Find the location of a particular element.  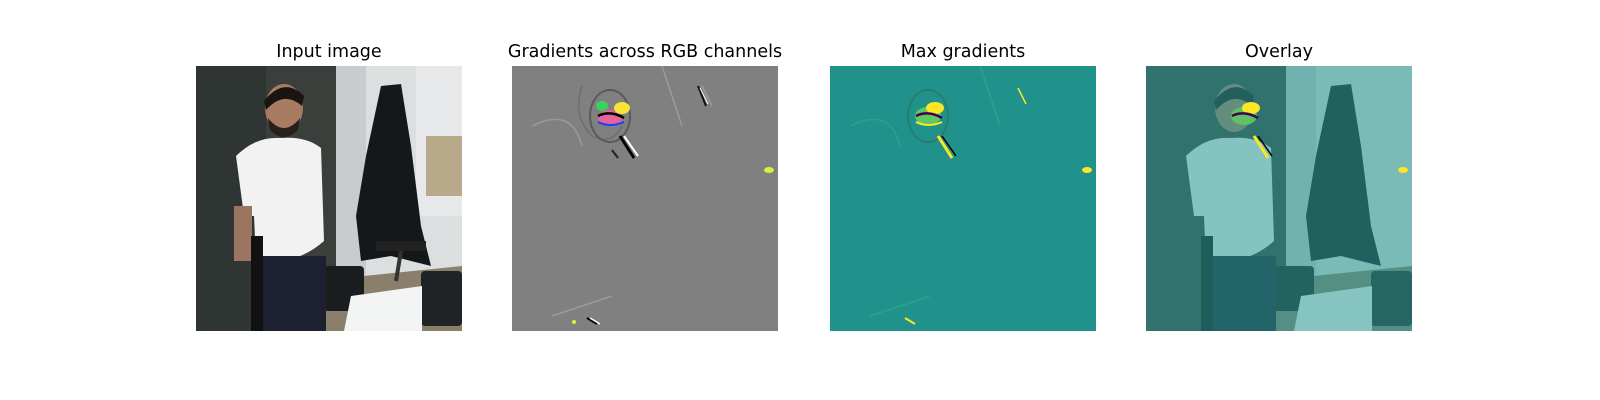

gradients-rgb-image is located at coordinates (645, 198).